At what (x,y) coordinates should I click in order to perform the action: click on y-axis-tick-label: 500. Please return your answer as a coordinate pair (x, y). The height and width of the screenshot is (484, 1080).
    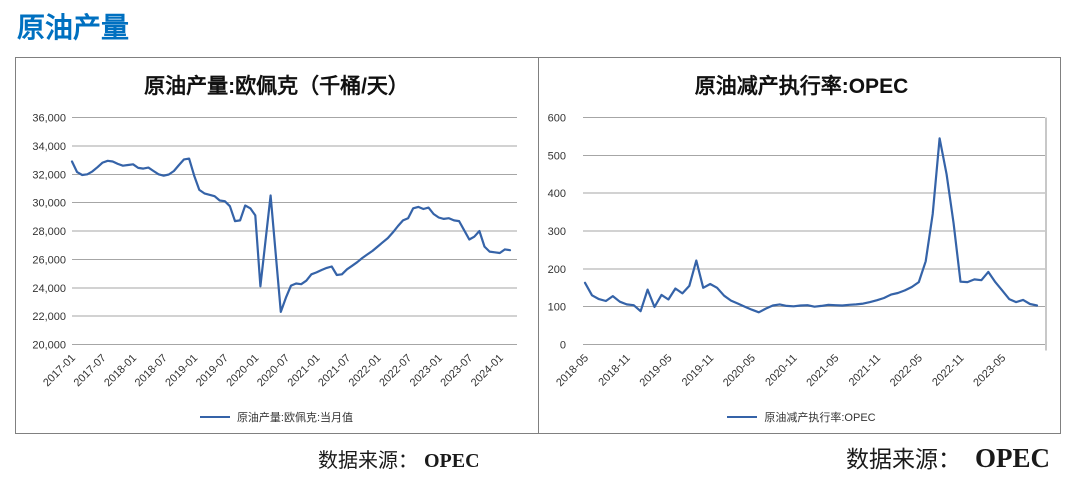
    Looking at the image, I should click on (557, 156).